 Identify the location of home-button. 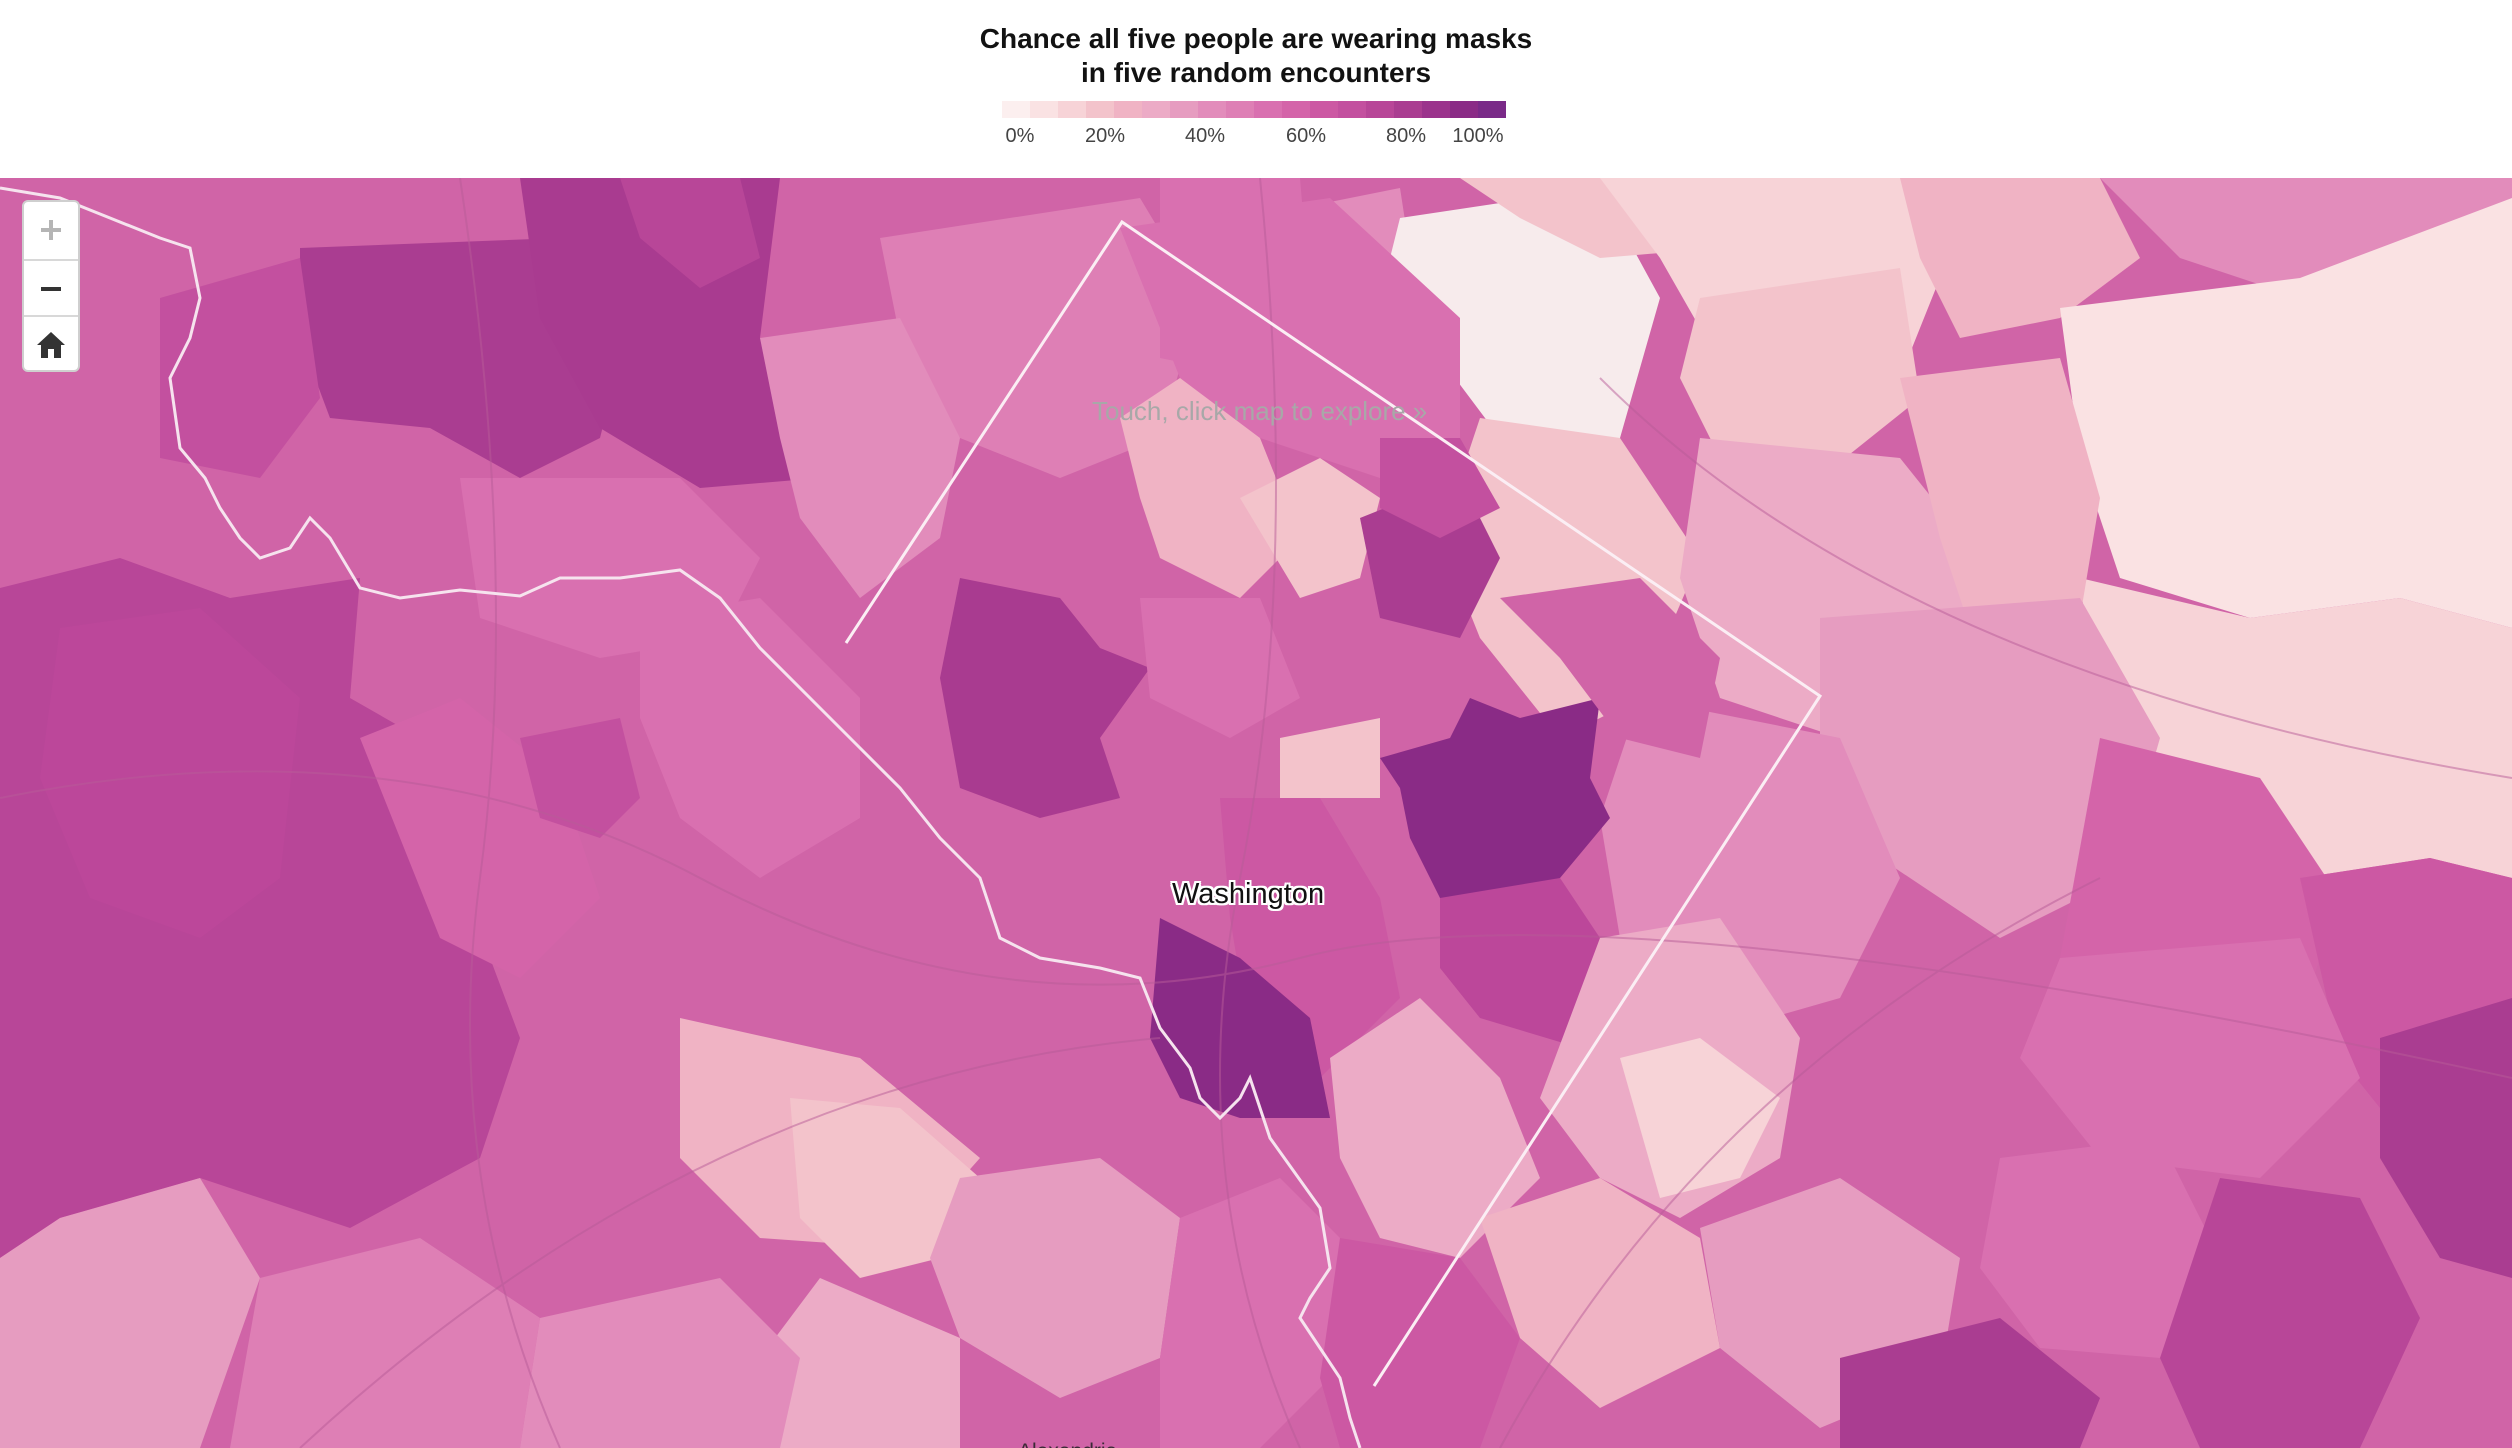
(51, 344).